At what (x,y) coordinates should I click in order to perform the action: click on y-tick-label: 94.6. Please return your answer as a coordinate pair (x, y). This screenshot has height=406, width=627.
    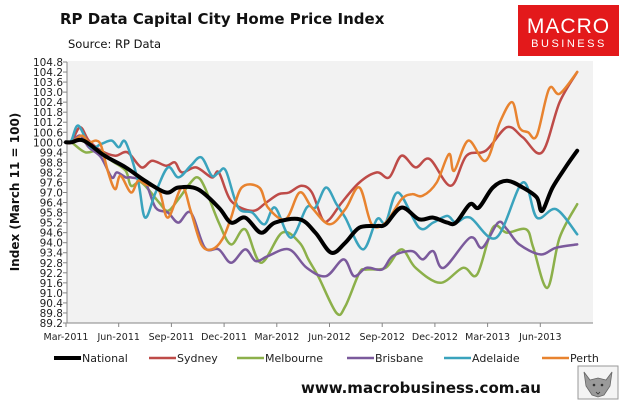
    Looking at the image, I should click on (52, 234).